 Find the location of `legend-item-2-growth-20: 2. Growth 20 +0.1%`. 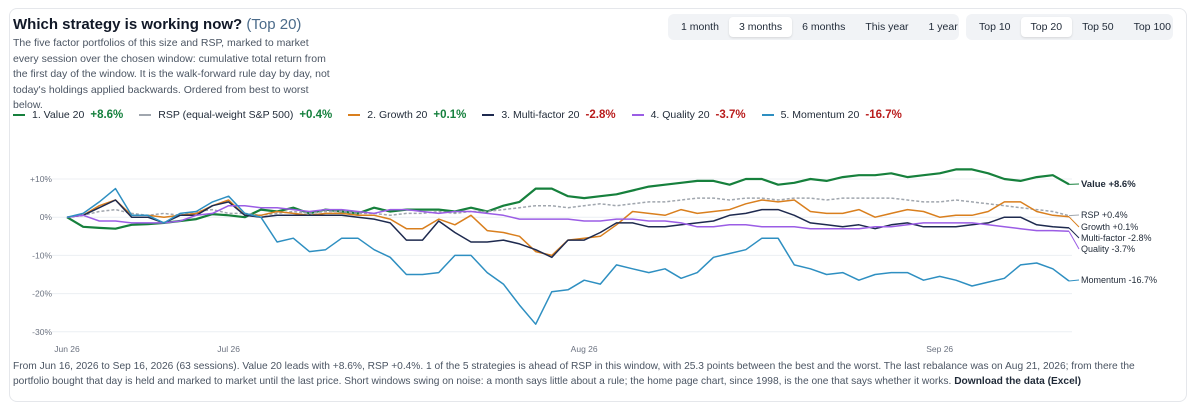

legend-item-2-growth-20: 2. Growth 20 +0.1% is located at coordinates (407, 115).